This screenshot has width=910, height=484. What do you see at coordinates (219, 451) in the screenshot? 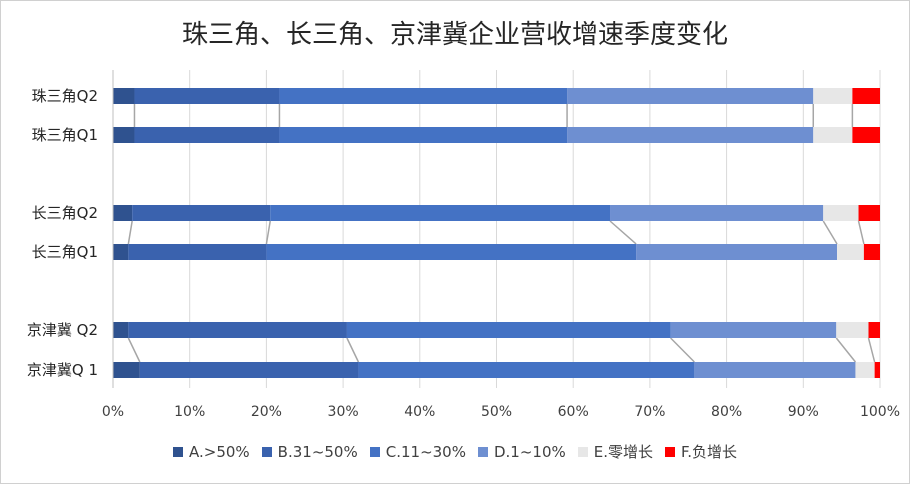
I see `legend-label: A.>50%` at bounding box center [219, 451].